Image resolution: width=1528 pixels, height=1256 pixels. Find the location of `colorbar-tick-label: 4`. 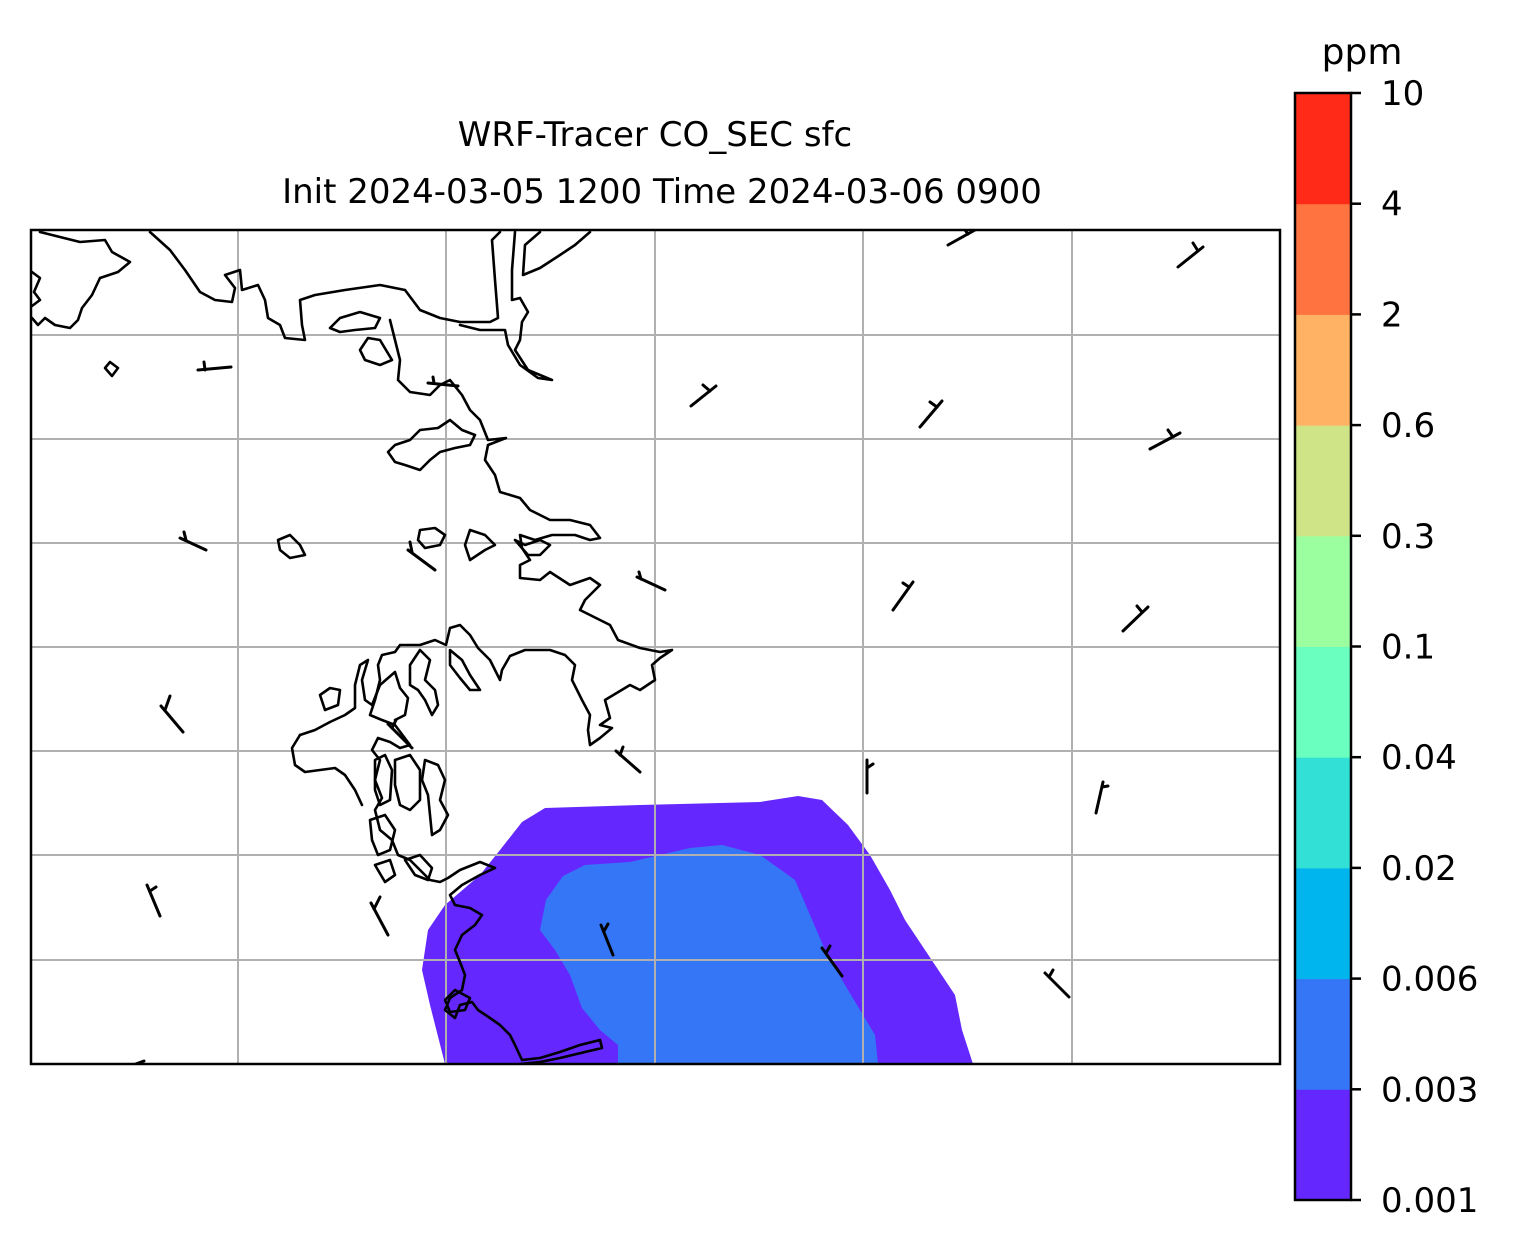

colorbar-tick-label: 4 is located at coordinates (1392, 205).